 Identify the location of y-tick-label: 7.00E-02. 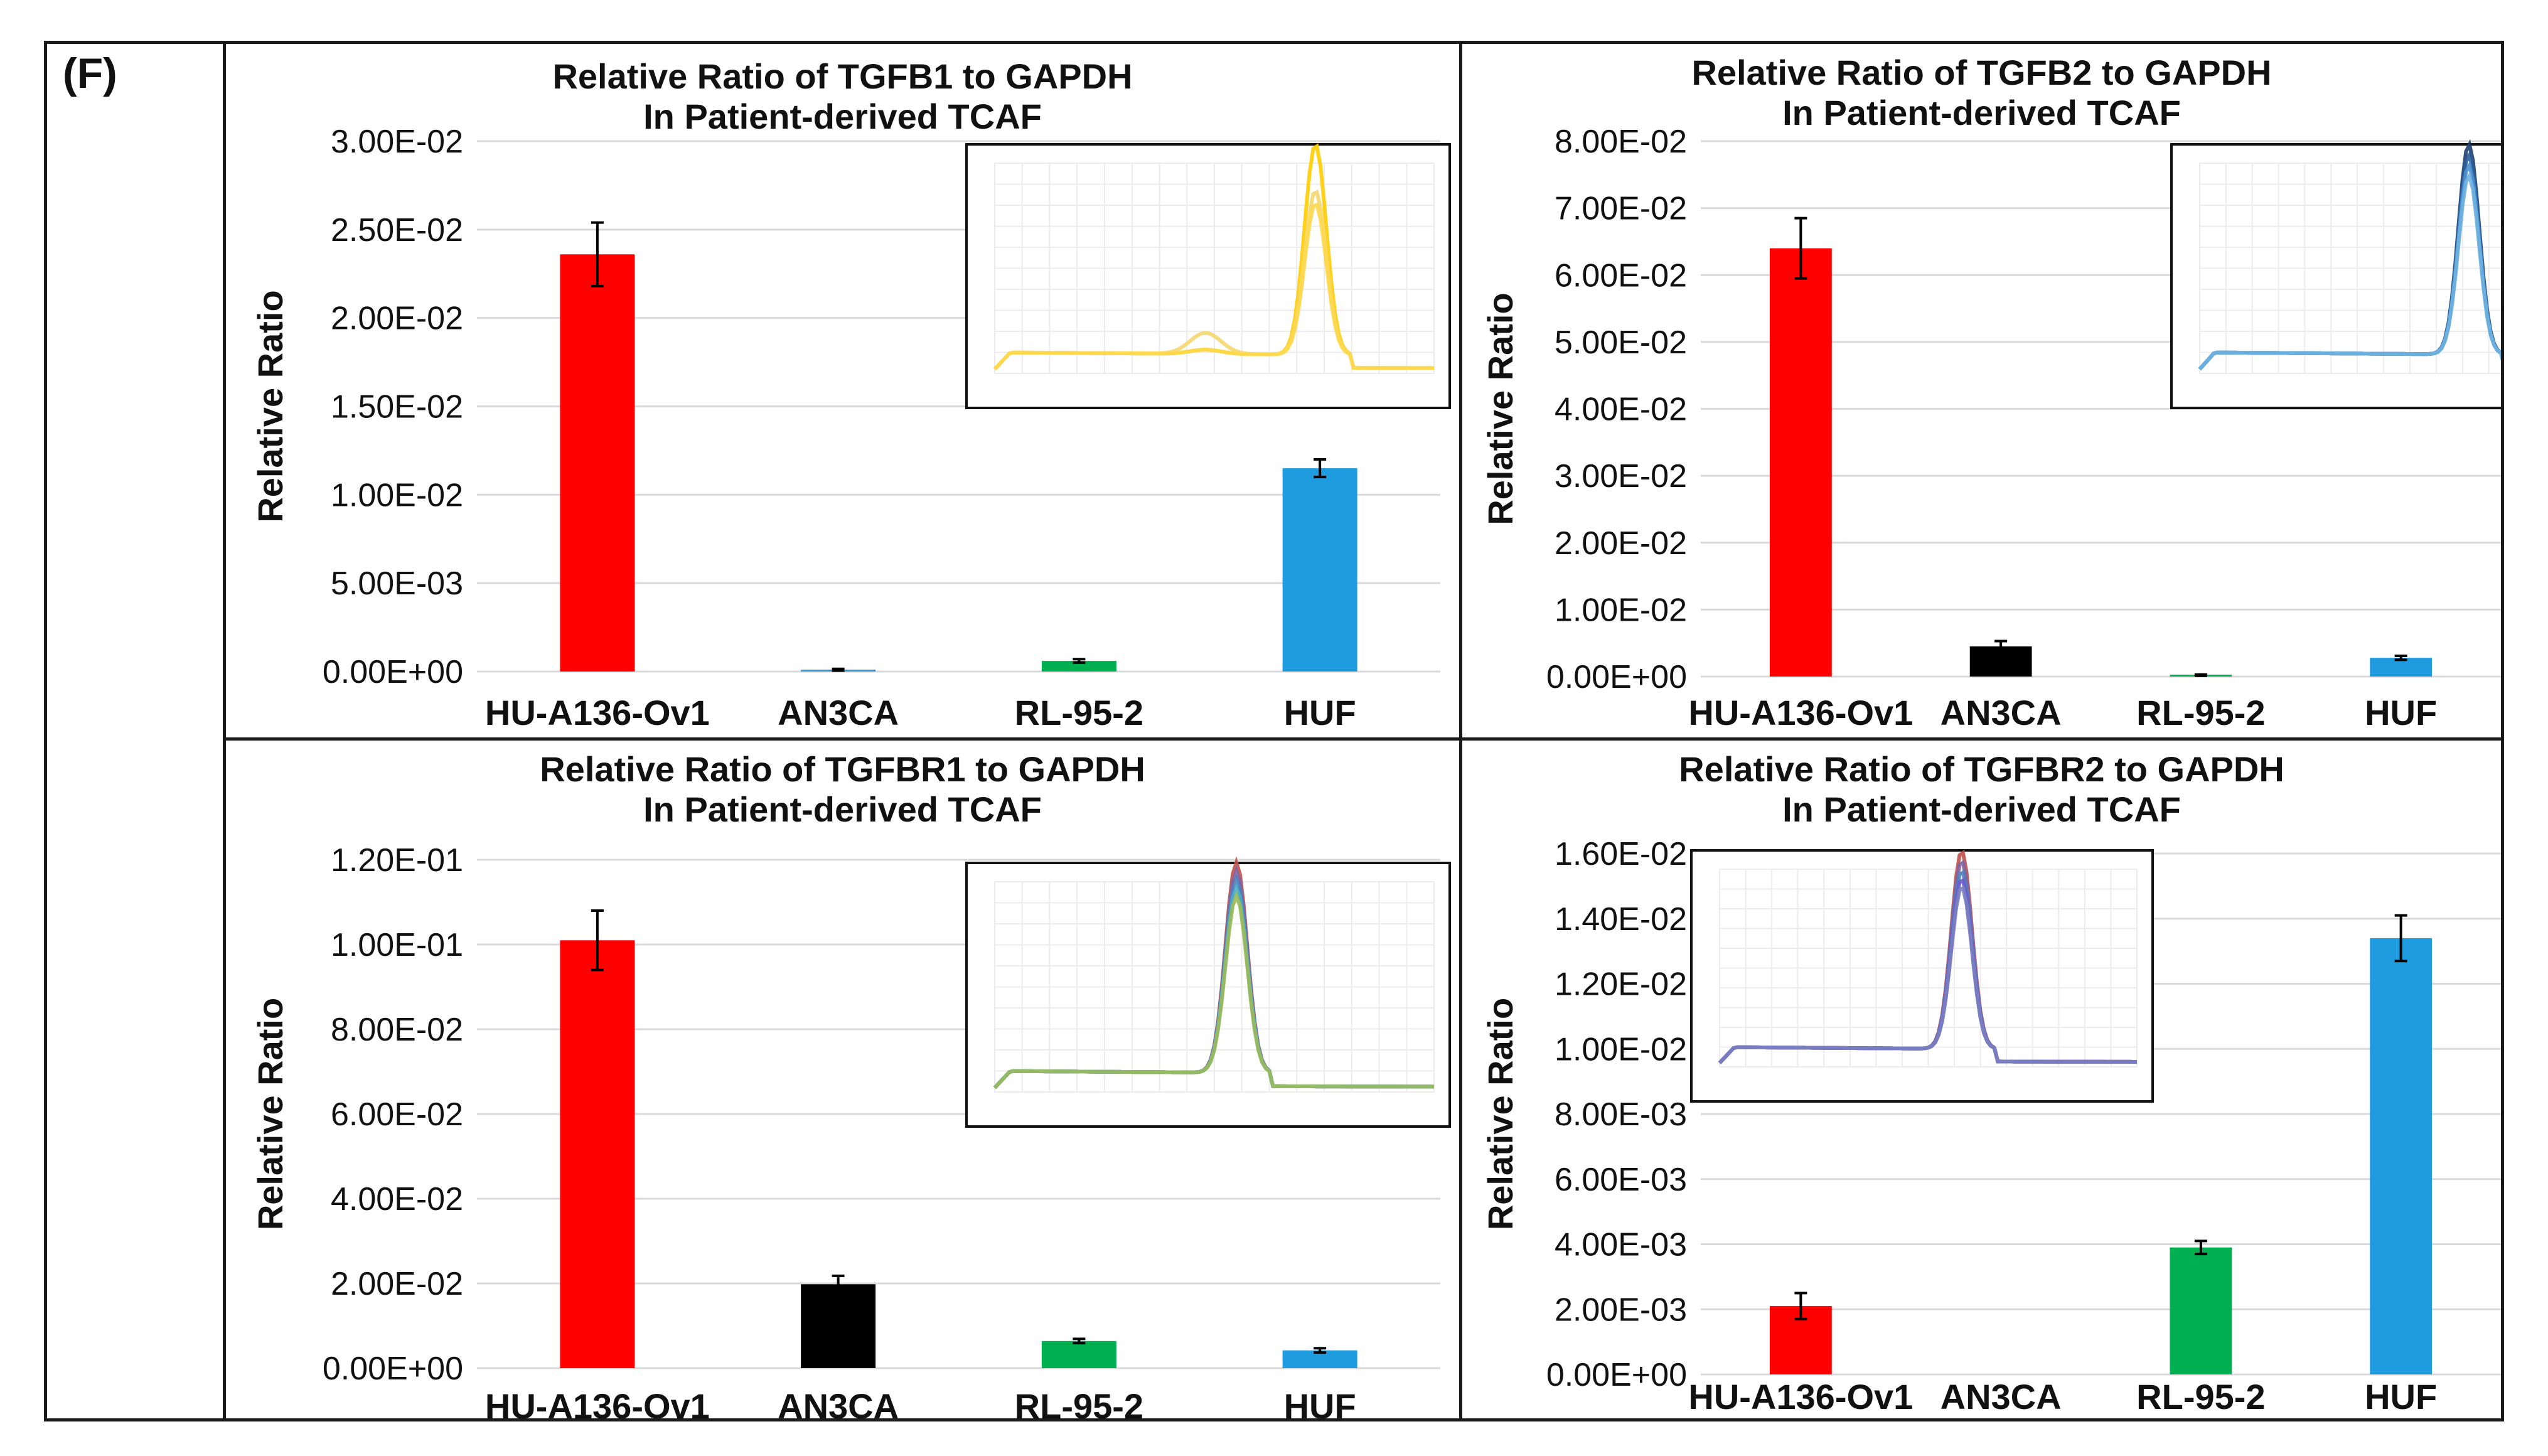
(1621, 209).